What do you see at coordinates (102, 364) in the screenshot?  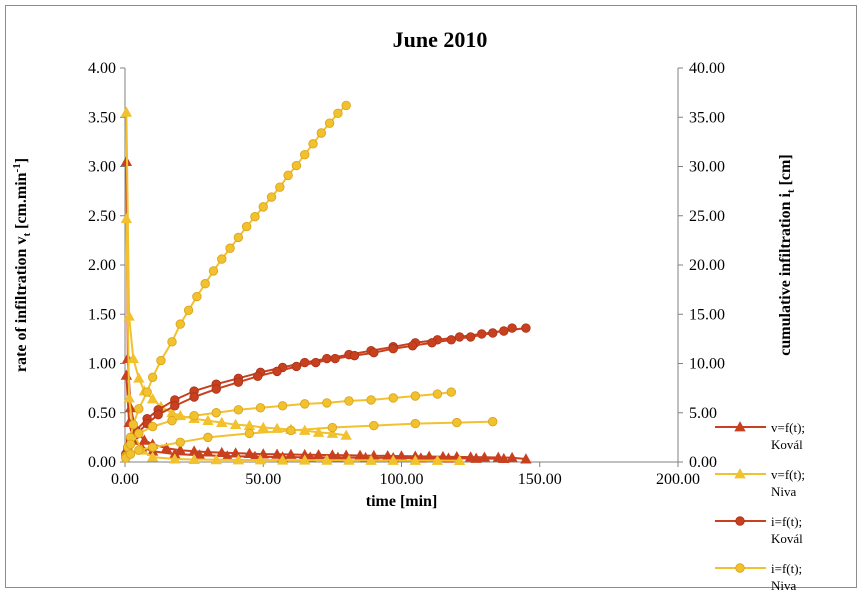 I see `y-left-tick-label: 1.00` at bounding box center [102, 364].